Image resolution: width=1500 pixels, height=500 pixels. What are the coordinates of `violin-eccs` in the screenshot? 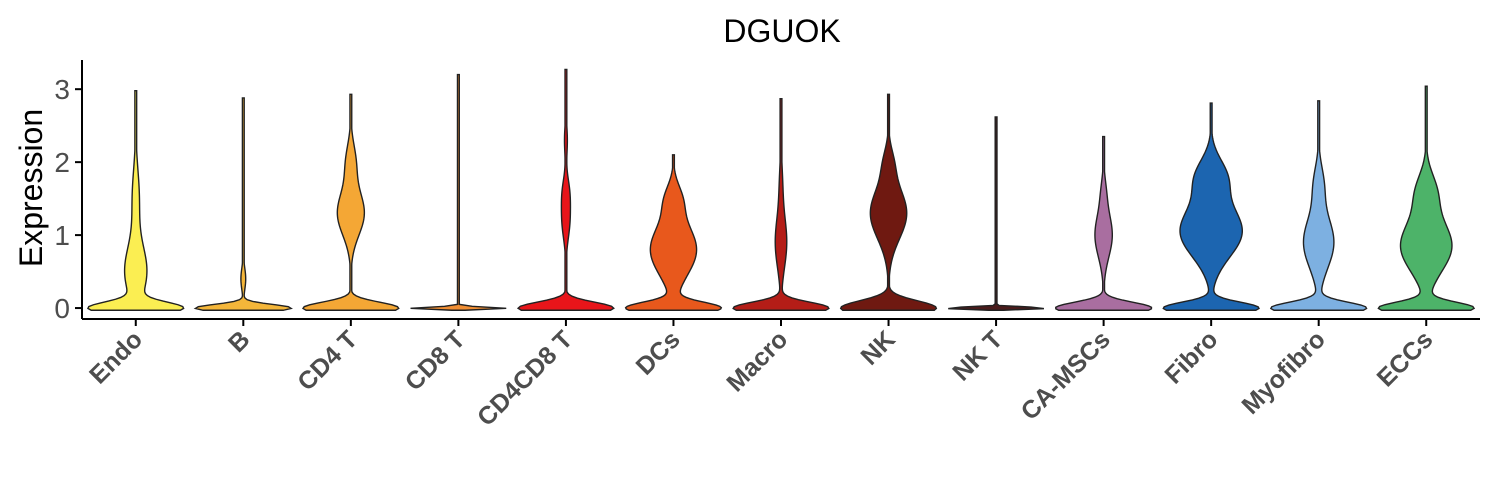 It's located at (1426, 198).